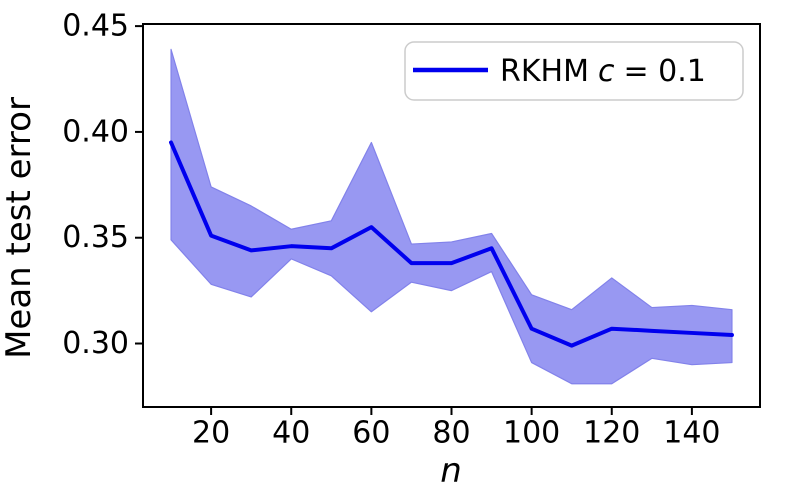 Image resolution: width=800 pixels, height=497 pixels. Describe the element at coordinates (291, 433) in the screenshot. I see `x-tick-label: 40` at that location.